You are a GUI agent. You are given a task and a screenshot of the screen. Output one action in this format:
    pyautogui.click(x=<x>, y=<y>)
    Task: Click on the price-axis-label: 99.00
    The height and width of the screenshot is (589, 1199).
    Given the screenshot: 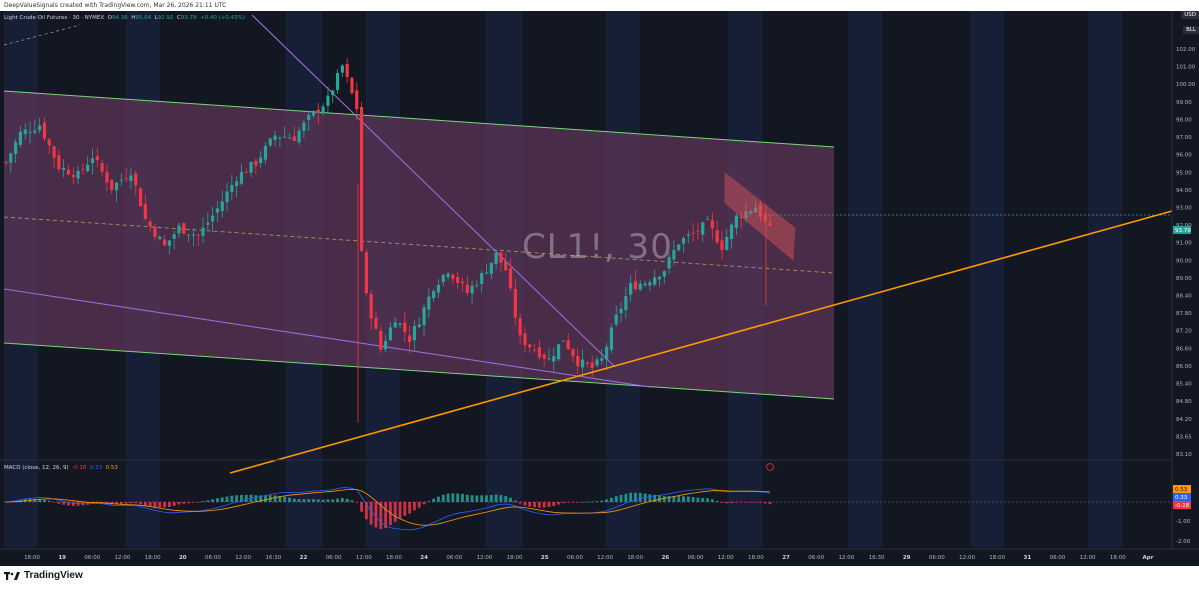 What is the action you would take?
    pyautogui.click(x=1184, y=103)
    